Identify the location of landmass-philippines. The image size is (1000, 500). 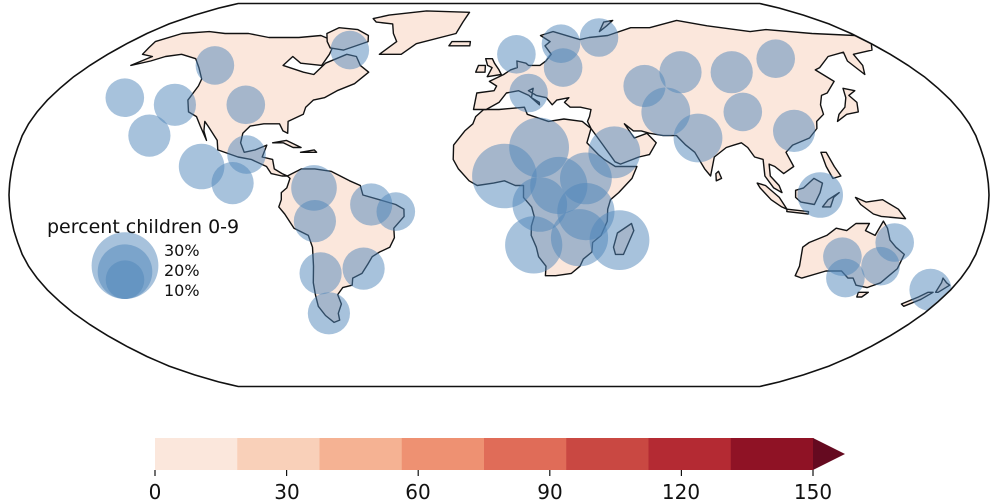
(831, 165).